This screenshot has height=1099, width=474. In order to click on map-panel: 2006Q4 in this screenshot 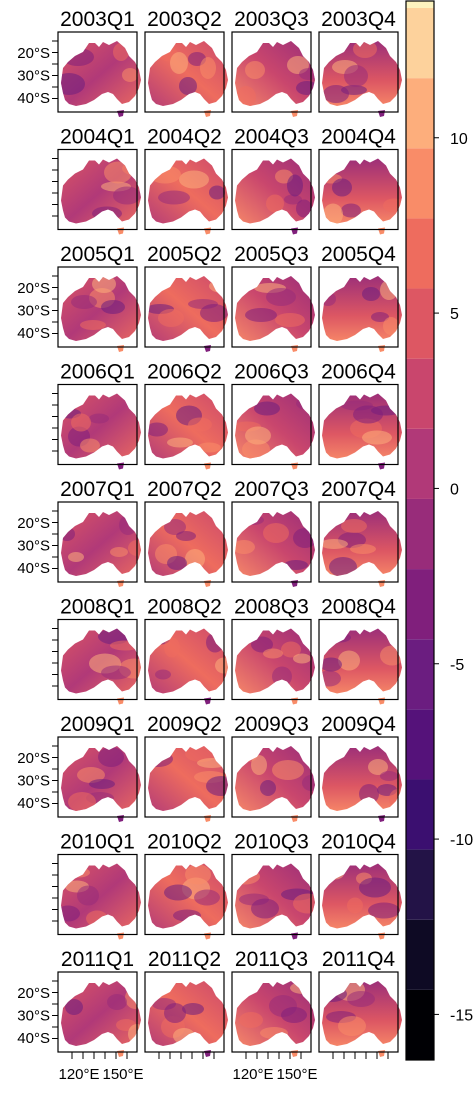, I will do `click(360, 415)`.